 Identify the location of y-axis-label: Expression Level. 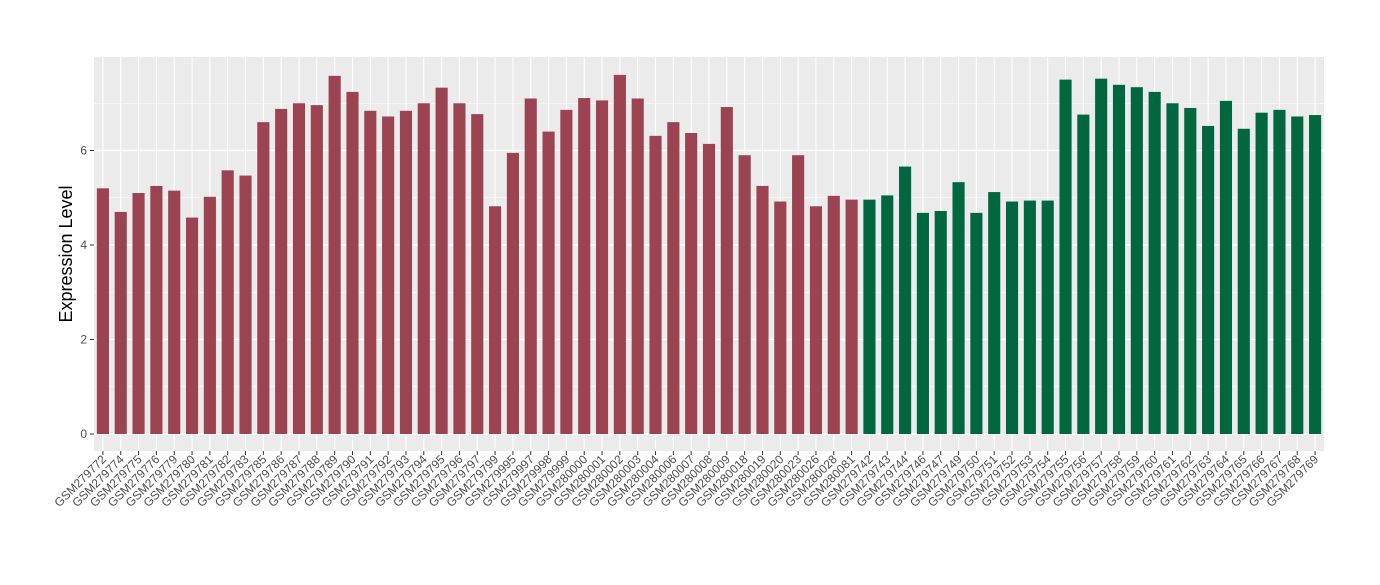
(66, 253).